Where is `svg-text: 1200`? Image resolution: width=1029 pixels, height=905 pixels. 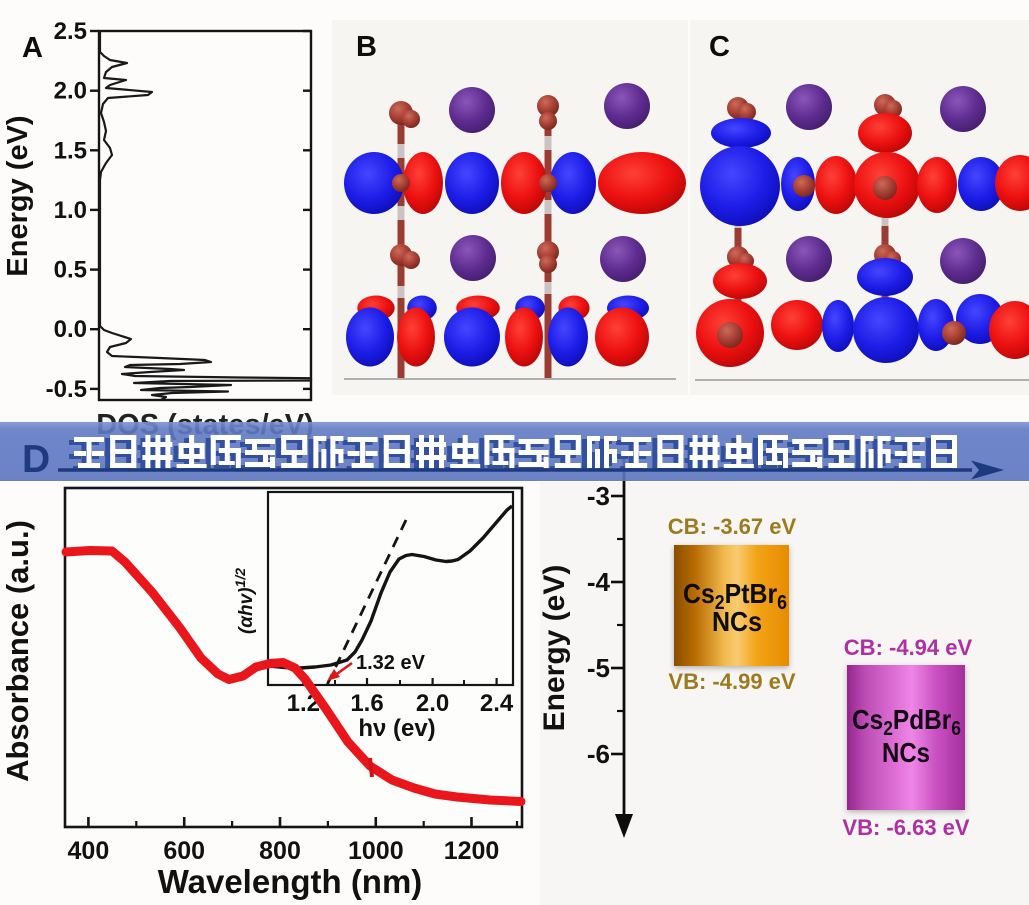
svg-text: 1200 is located at coordinates (472, 851).